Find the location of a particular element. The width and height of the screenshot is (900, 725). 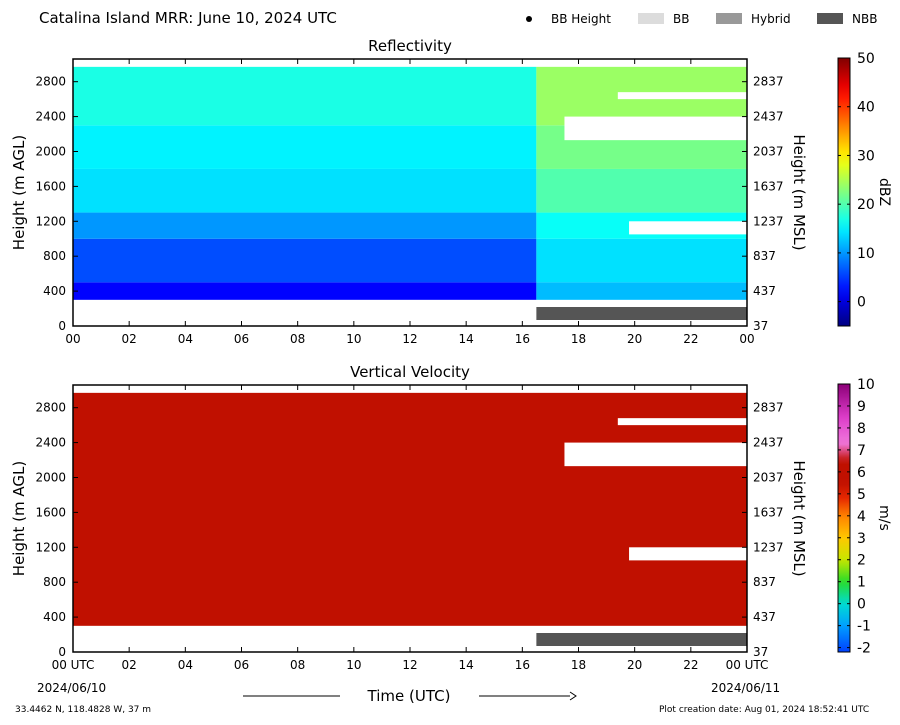

colorbar-tick-label: 5 is located at coordinates (861, 495).